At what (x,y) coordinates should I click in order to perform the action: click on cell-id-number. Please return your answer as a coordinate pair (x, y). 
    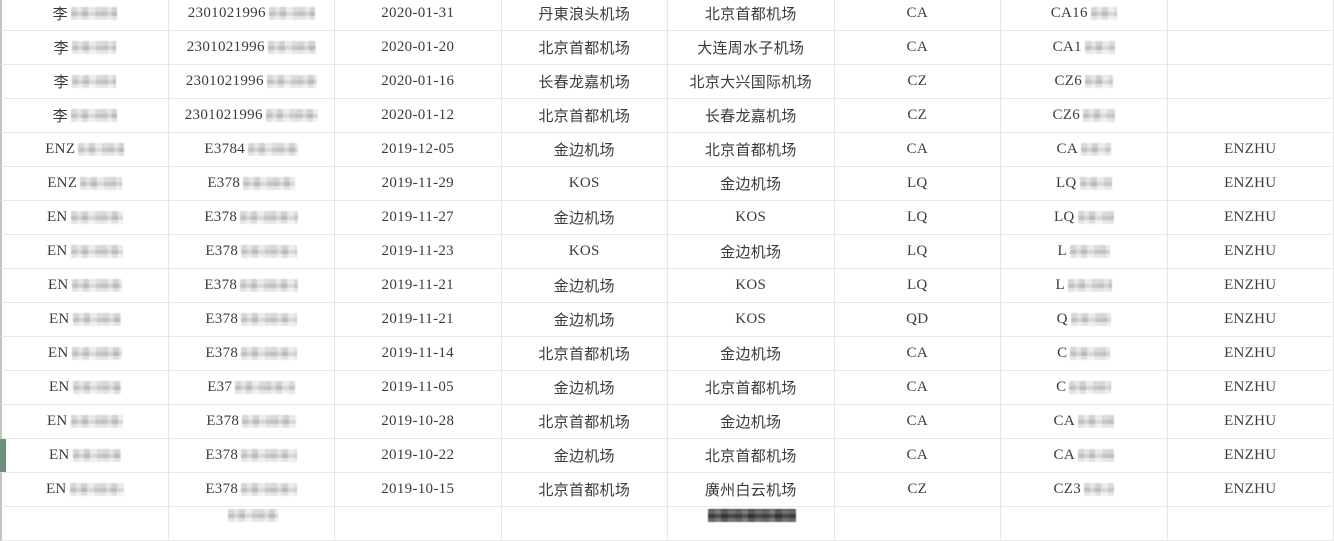
    Looking at the image, I should click on (252, 523).